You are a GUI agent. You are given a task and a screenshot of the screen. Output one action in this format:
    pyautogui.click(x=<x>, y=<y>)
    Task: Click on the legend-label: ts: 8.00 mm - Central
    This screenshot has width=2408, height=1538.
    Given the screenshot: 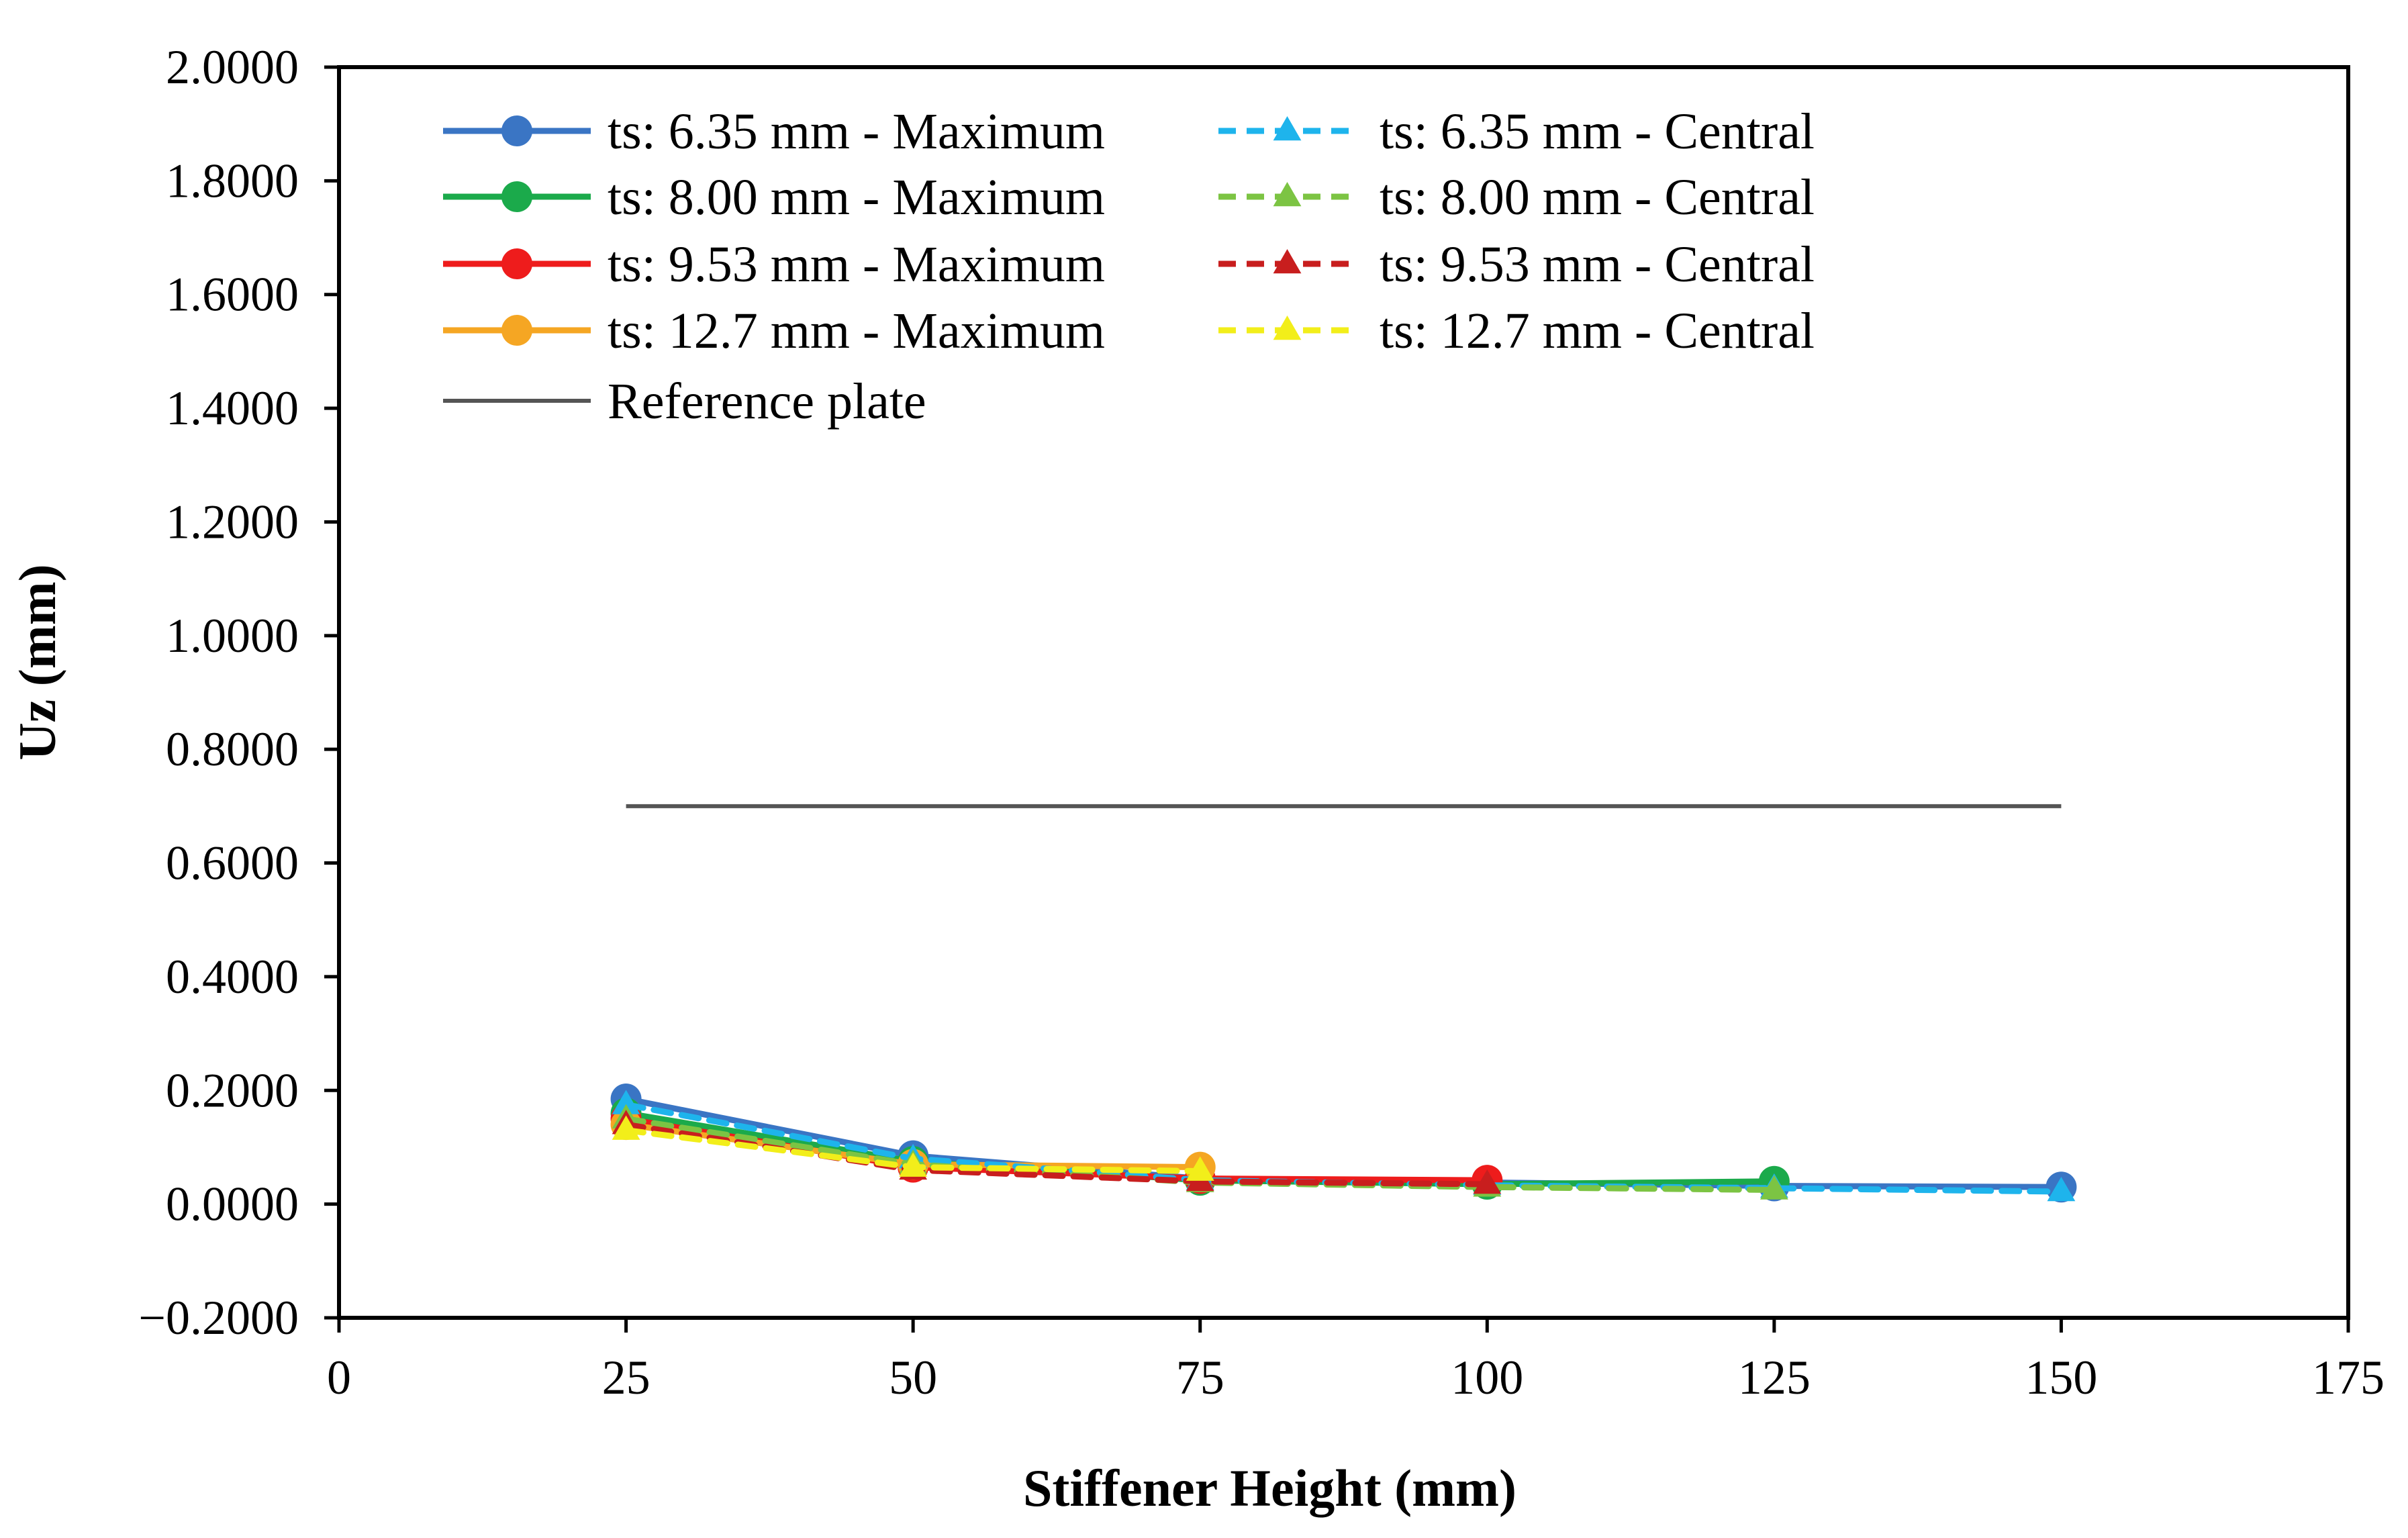 What is the action you would take?
    pyautogui.click(x=1597, y=197)
    